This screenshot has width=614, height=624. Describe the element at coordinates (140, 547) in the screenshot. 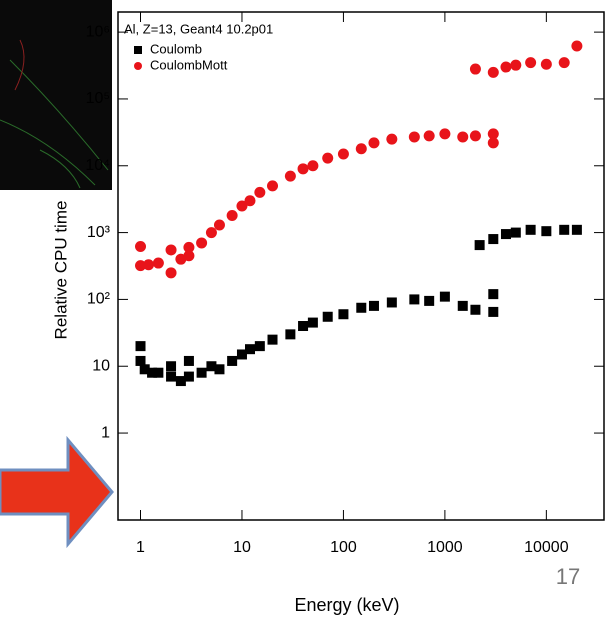

I see `x-tick-label: 1` at that location.